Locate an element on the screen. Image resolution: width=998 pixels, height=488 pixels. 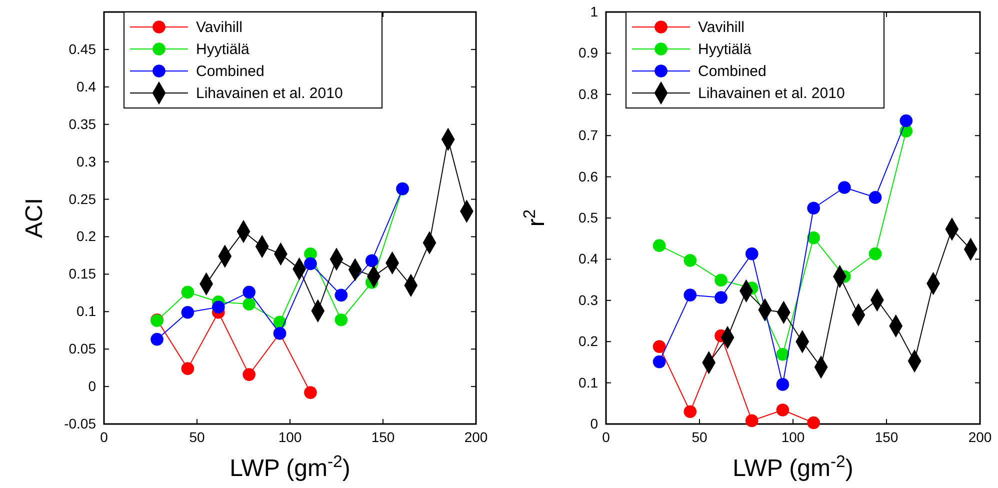
y-tick-label: 0.05 is located at coordinates (82, 348).